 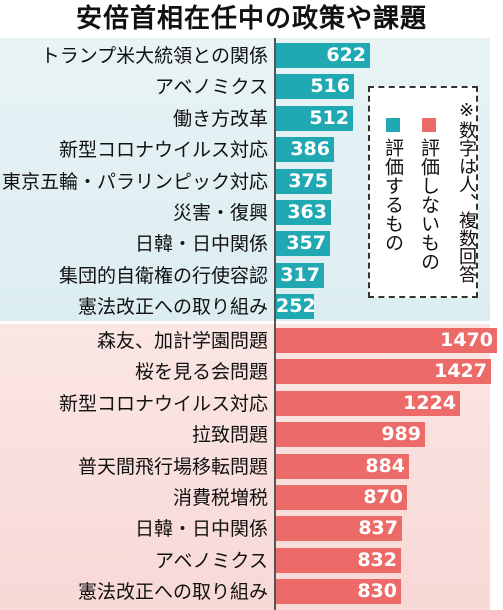 What do you see at coordinates (310, 149) in the screenshot?
I see `bar-value-label: 386` at bounding box center [310, 149].